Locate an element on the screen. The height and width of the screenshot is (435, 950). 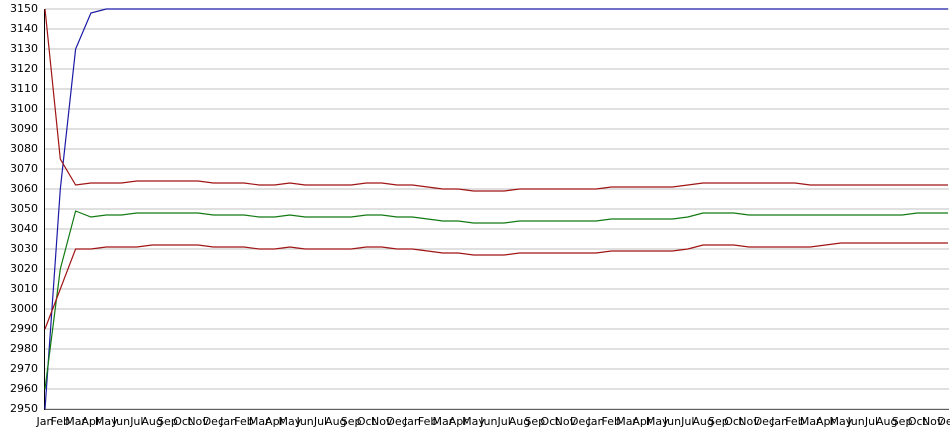
y-tick-label: 3060 is located at coordinates (24, 188).